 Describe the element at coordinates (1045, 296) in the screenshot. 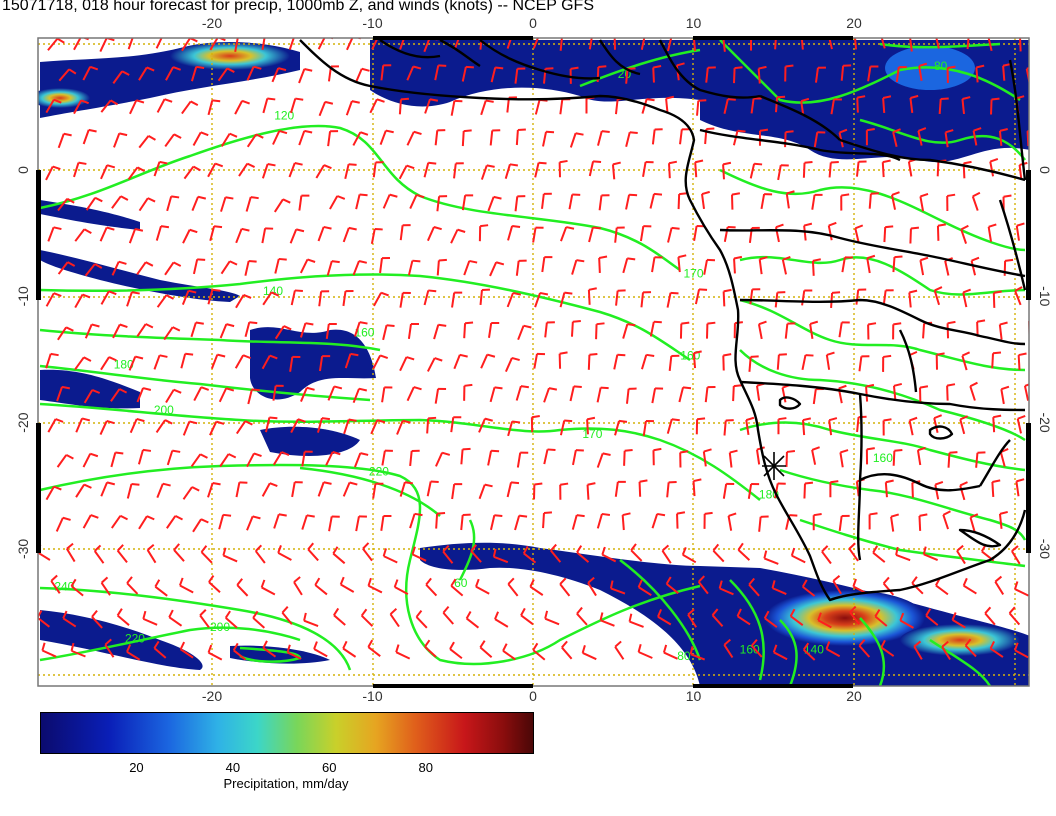

I see `lat-tick-label: -10` at that location.